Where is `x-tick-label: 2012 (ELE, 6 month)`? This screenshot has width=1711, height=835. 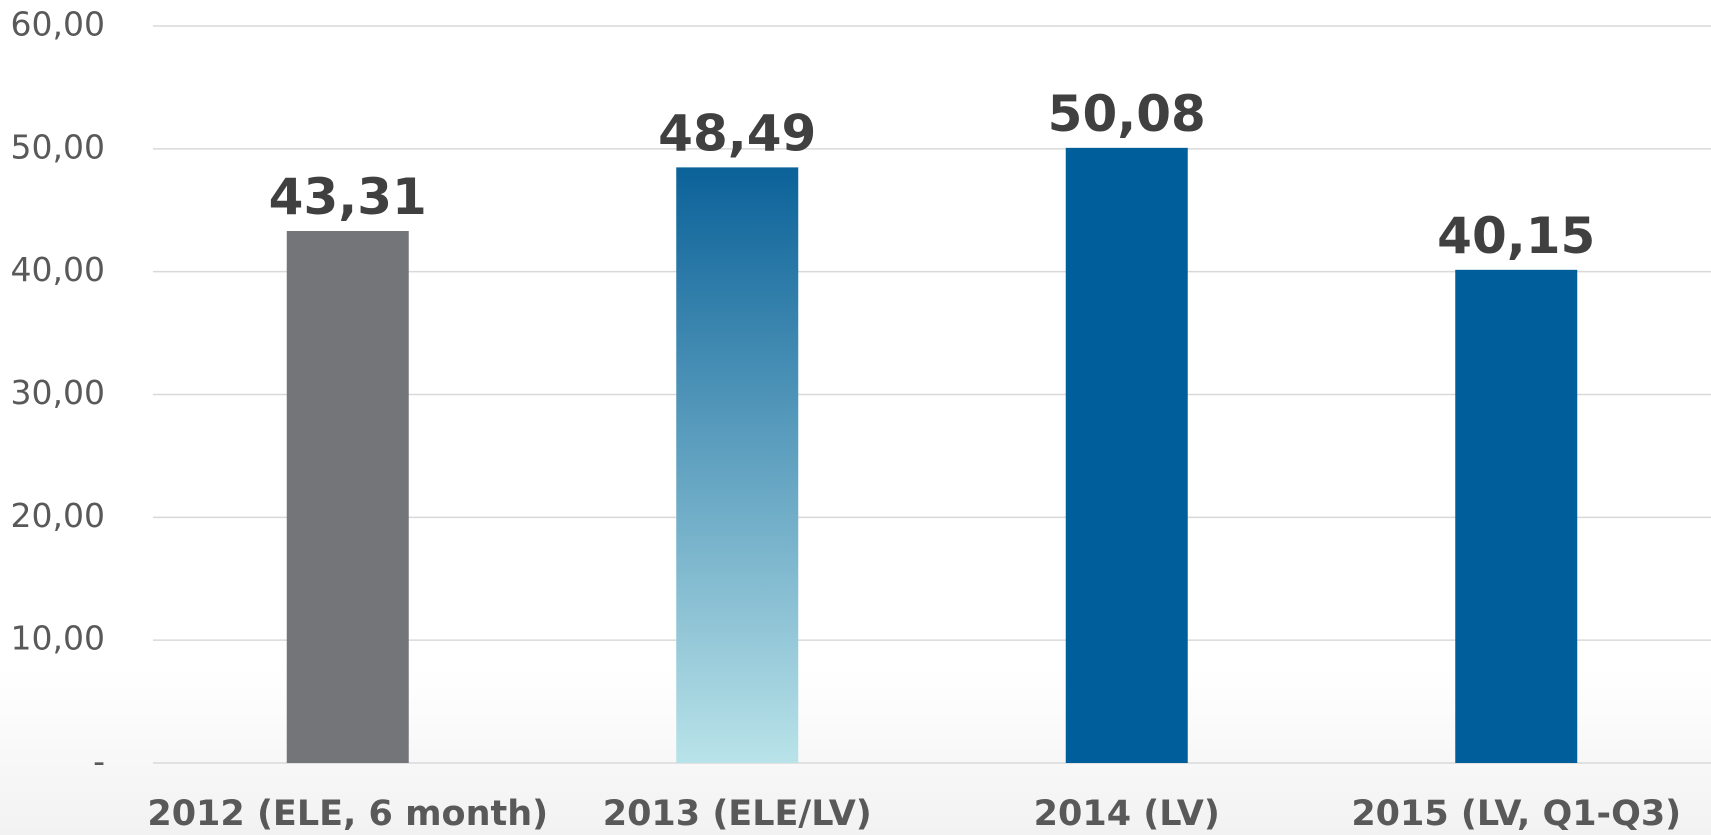
x-tick-label: 2012 (ELE, 6 month) is located at coordinates (347, 814).